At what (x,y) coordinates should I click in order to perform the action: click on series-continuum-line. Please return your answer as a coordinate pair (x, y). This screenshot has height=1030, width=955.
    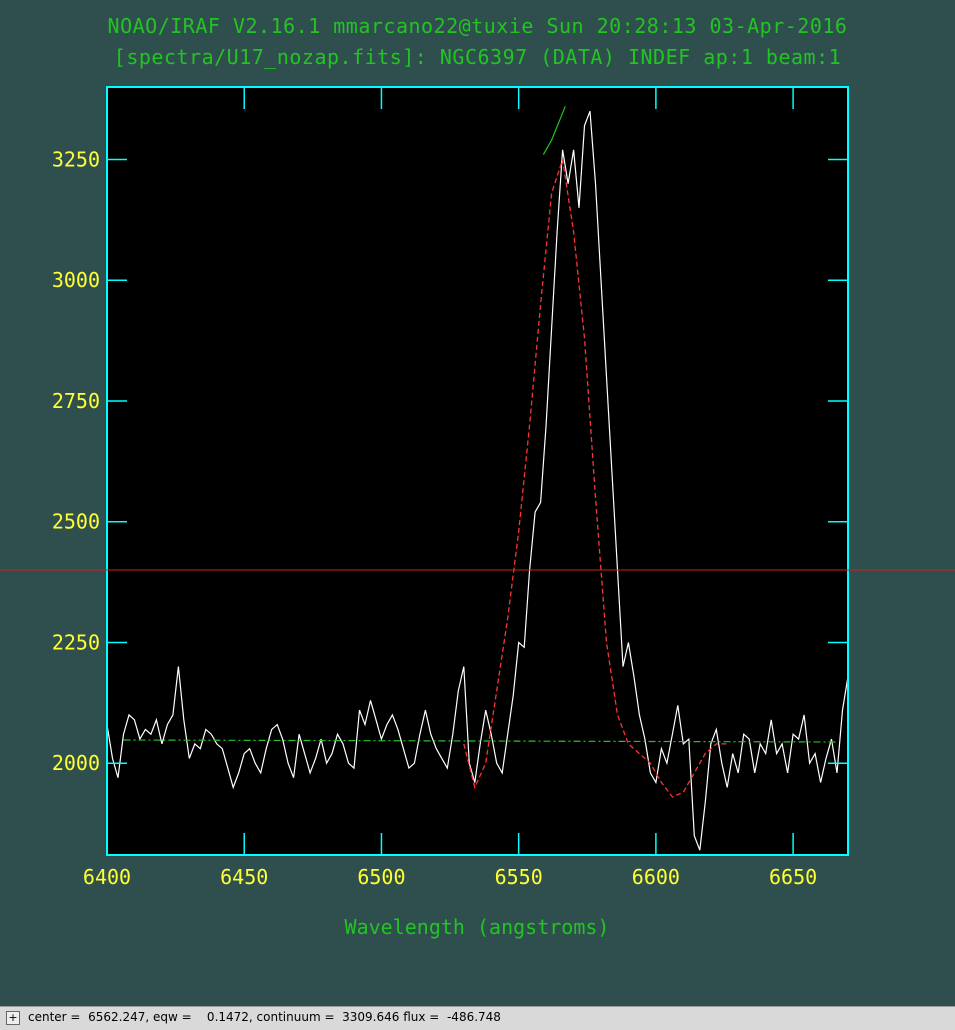
    Looking at the image, I should click on (480, 741).